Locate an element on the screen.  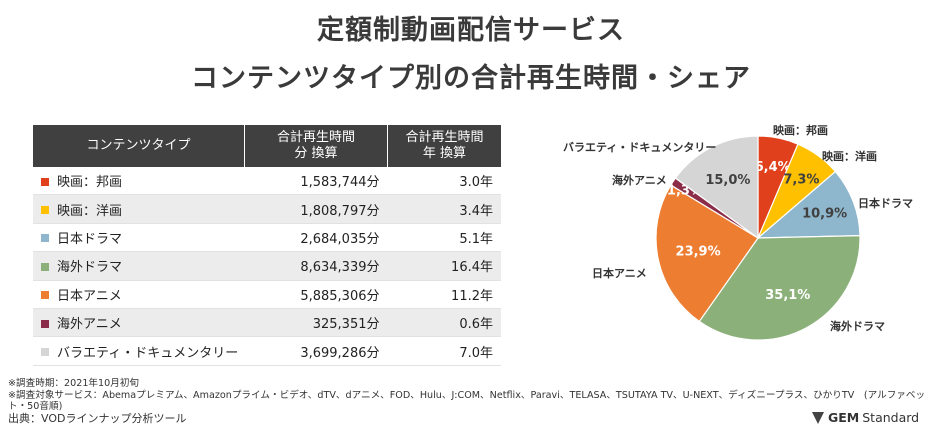
cell-category: 映画：洋画 is located at coordinates (139, 209).